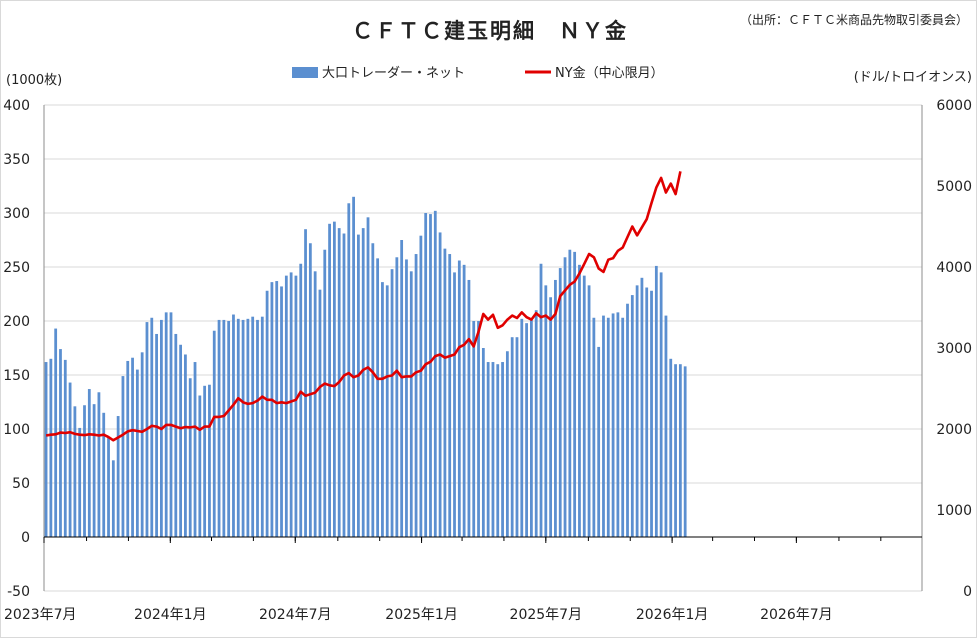 This screenshot has height=638, width=977. I want to click on legend-bar-swatch, so click(305, 72).